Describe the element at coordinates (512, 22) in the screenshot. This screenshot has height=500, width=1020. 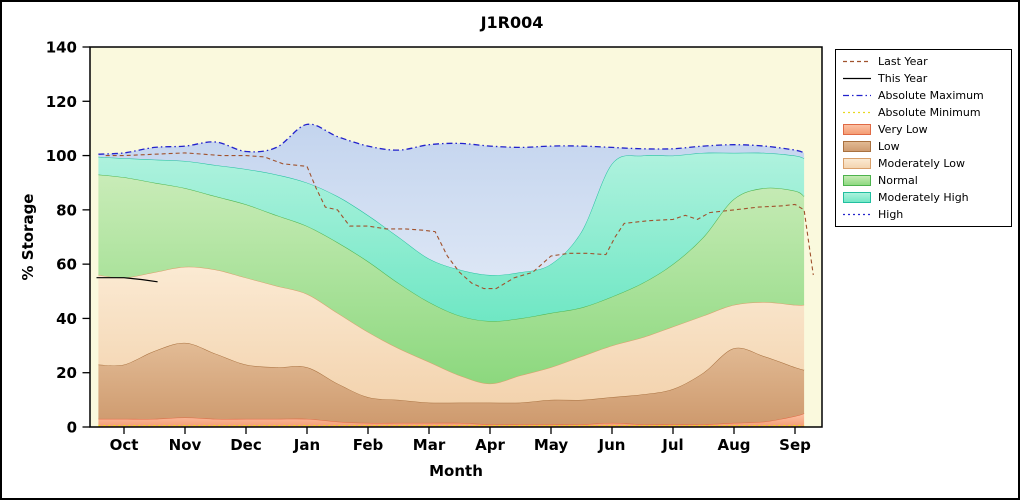
I see `chart-title: J1R004` at that location.